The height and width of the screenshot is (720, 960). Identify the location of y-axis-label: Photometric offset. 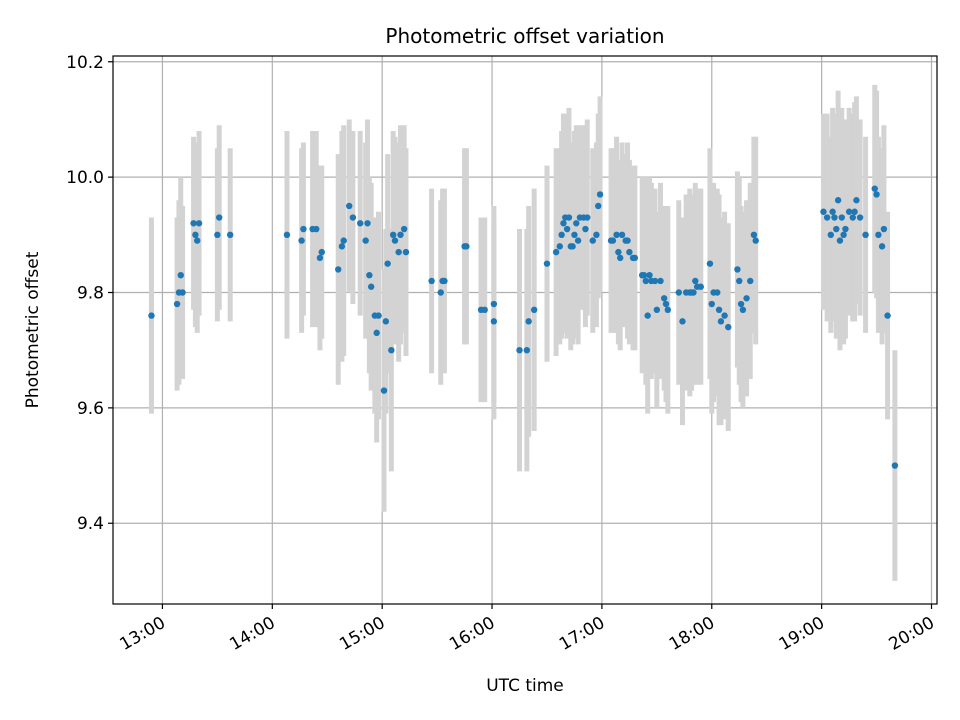
(33, 329).